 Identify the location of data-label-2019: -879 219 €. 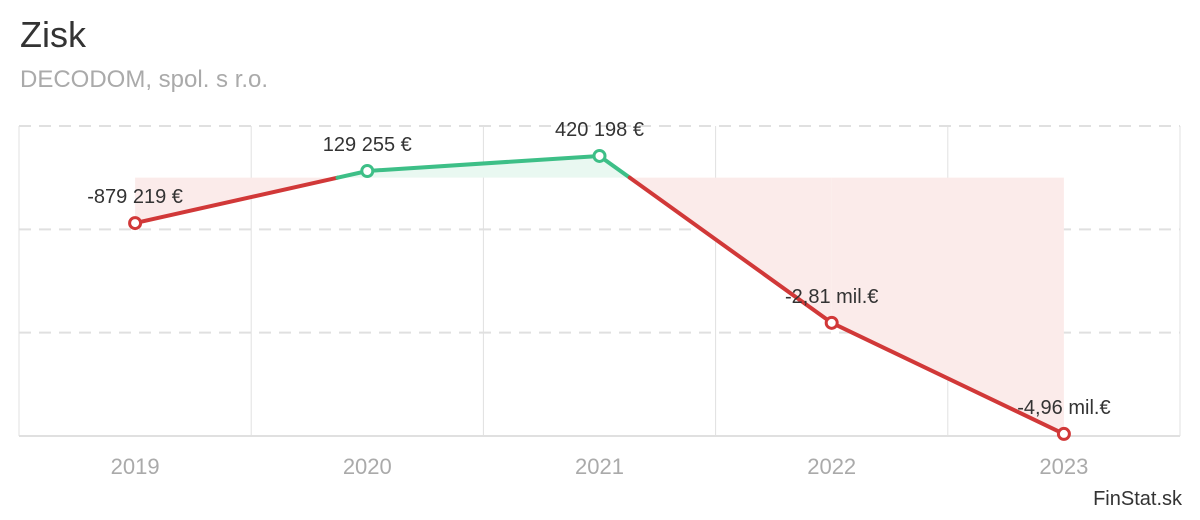
(135, 197).